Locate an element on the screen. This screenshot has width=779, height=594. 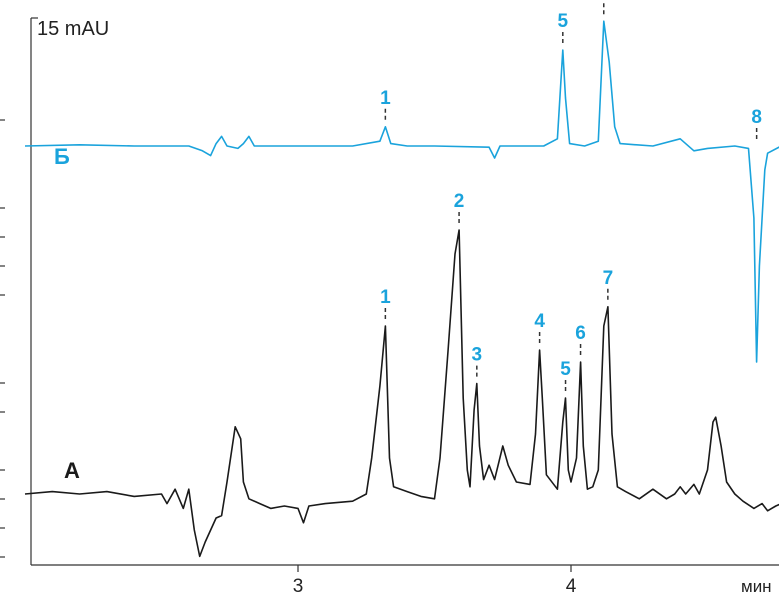
peak-label: 4 is located at coordinates (539, 321).